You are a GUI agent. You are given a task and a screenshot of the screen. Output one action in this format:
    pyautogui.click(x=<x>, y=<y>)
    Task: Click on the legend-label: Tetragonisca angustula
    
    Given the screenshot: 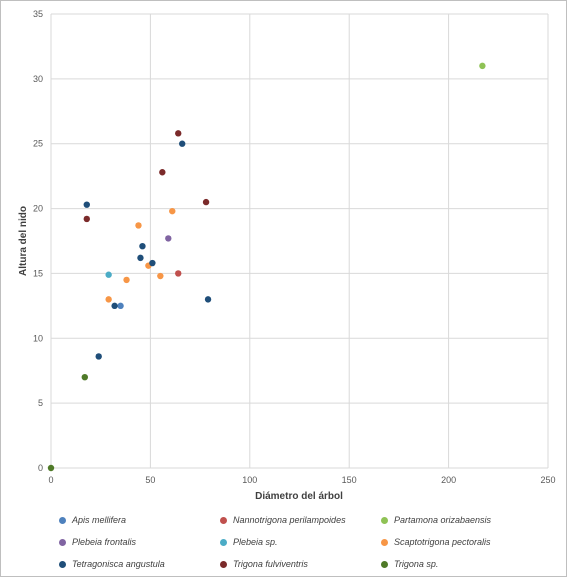 What is the action you would take?
    pyautogui.click(x=118, y=564)
    